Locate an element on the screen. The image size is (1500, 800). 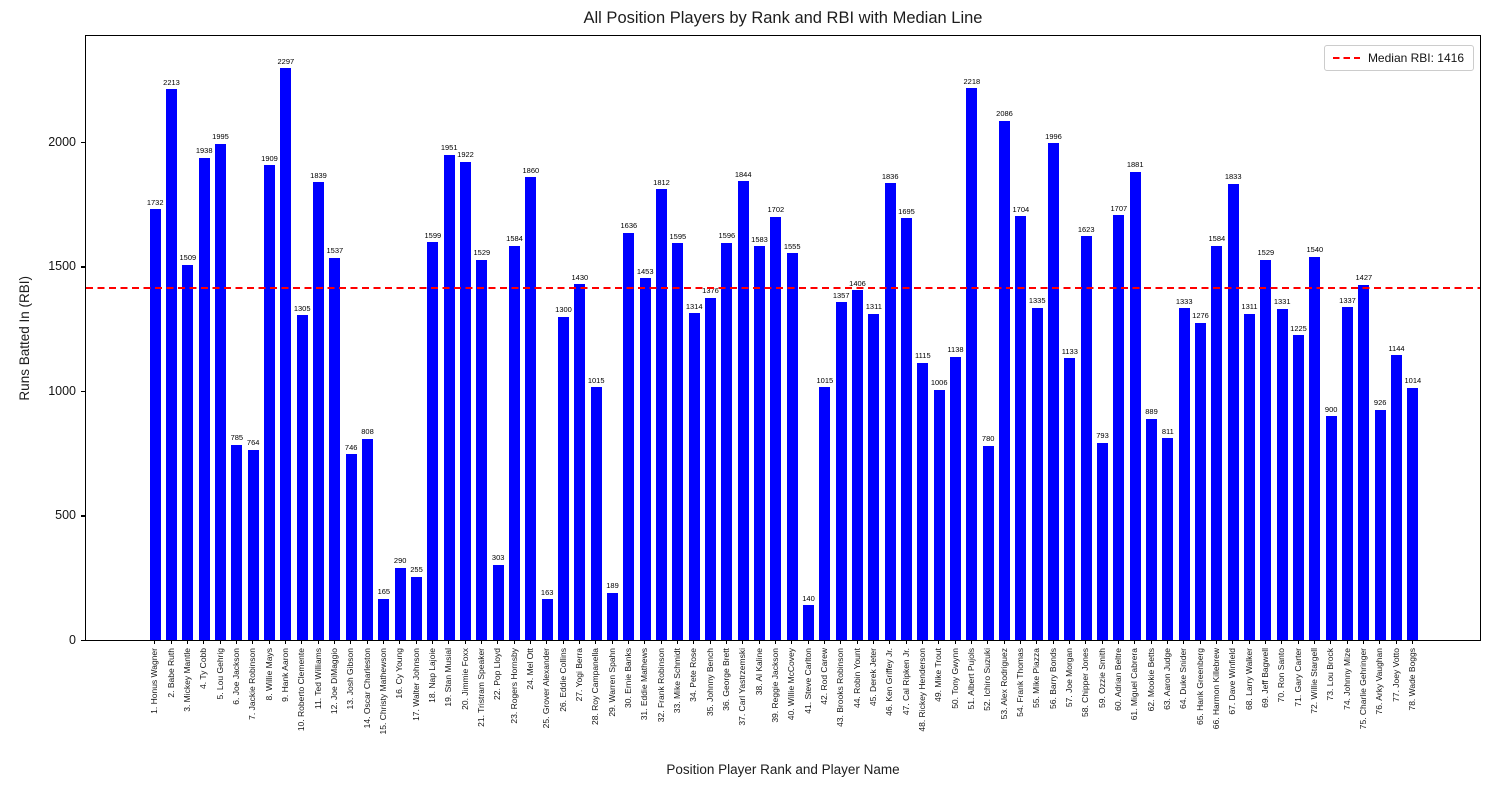
bar-value-label: 1707 is located at coordinates (1119, 208).